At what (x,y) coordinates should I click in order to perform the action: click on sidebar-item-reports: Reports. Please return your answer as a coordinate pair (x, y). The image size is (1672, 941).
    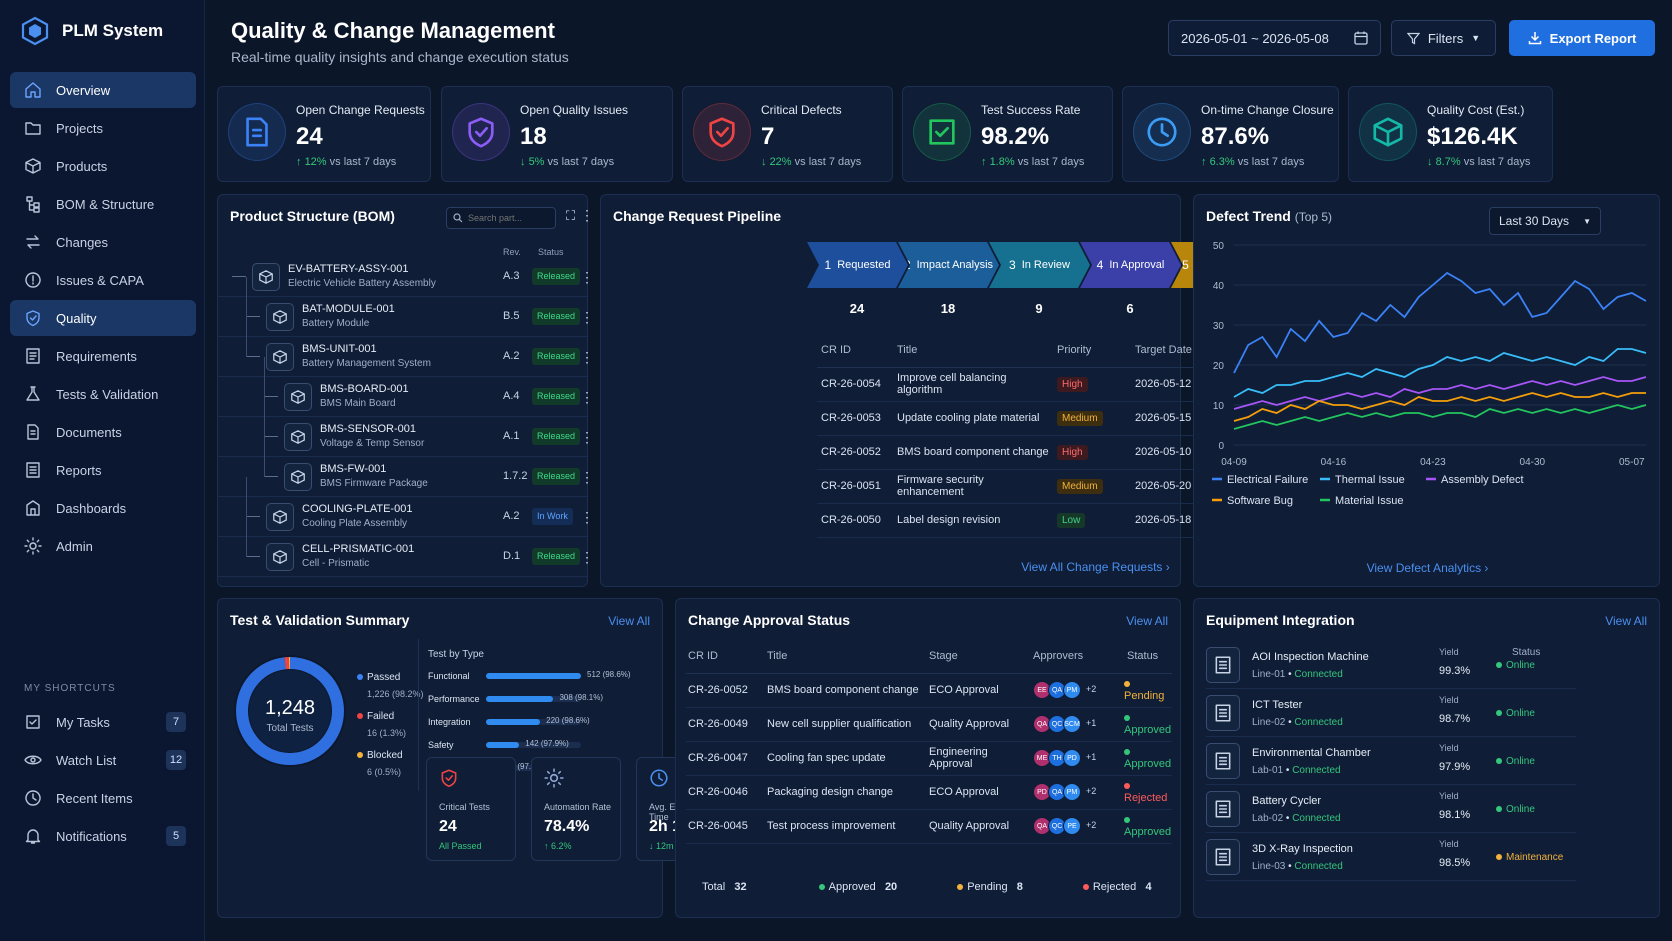
    Looking at the image, I should click on (103, 470).